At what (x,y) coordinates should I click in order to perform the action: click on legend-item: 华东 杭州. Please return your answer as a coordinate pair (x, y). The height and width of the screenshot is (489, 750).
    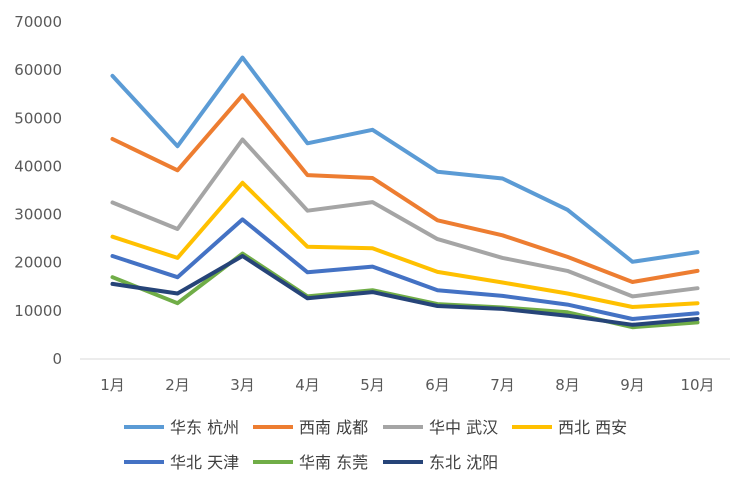
    Looking at the image, I should click on (181, 427).